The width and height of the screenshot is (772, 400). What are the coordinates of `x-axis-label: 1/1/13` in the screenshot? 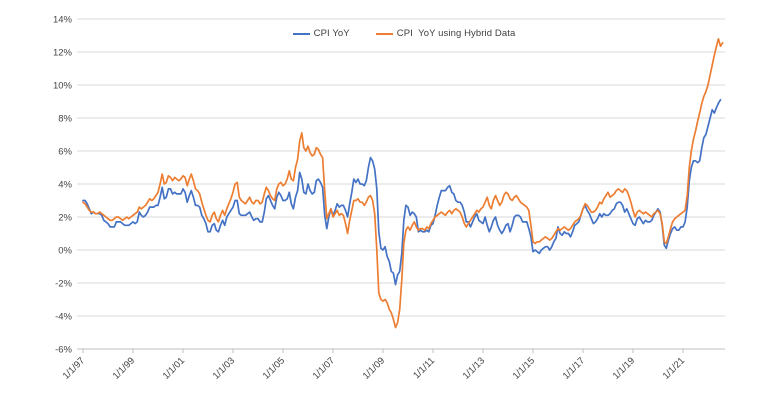 It's located at (474, 368).